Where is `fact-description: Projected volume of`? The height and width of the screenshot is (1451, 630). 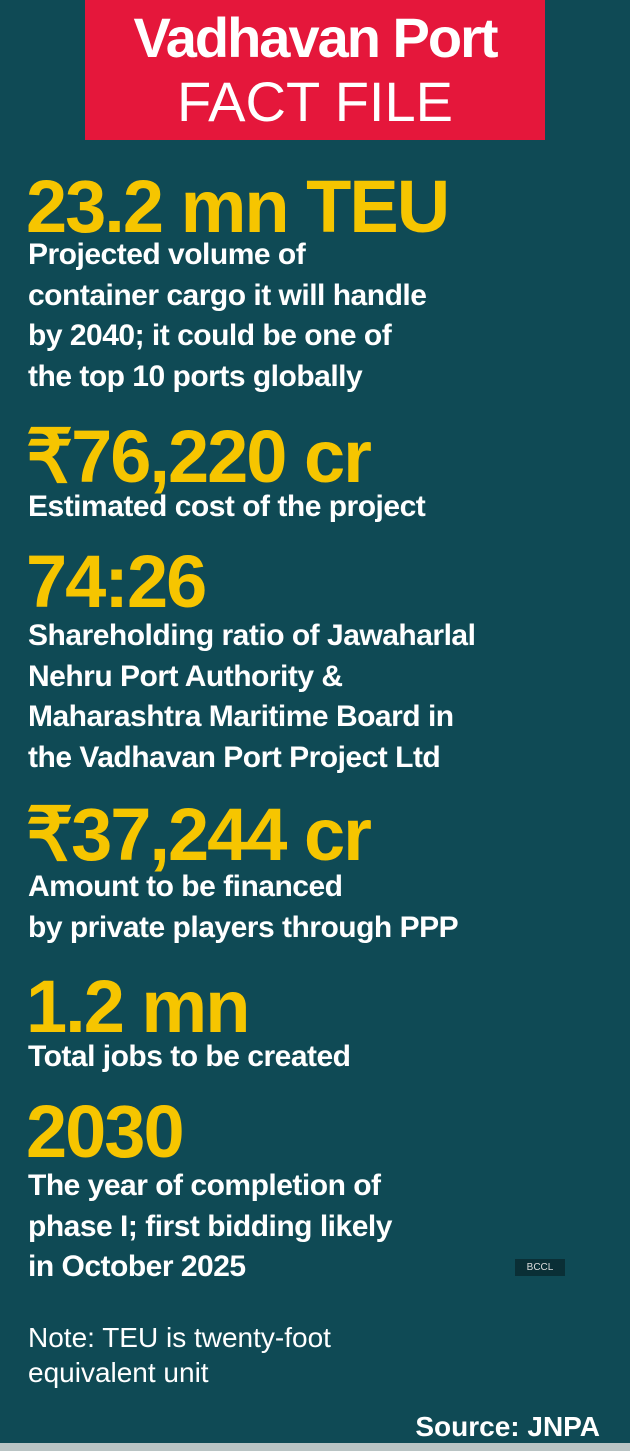
fact-description: Projected volume of is located at coordinates (167, 254).